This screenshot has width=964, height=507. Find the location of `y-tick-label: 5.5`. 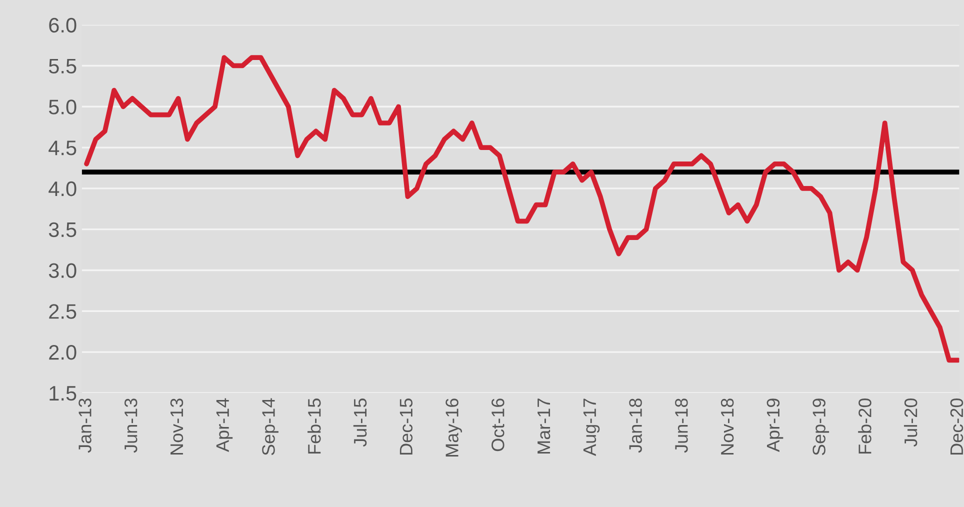

y-tick-label: 5.5 is located at coordinates (62, 66).